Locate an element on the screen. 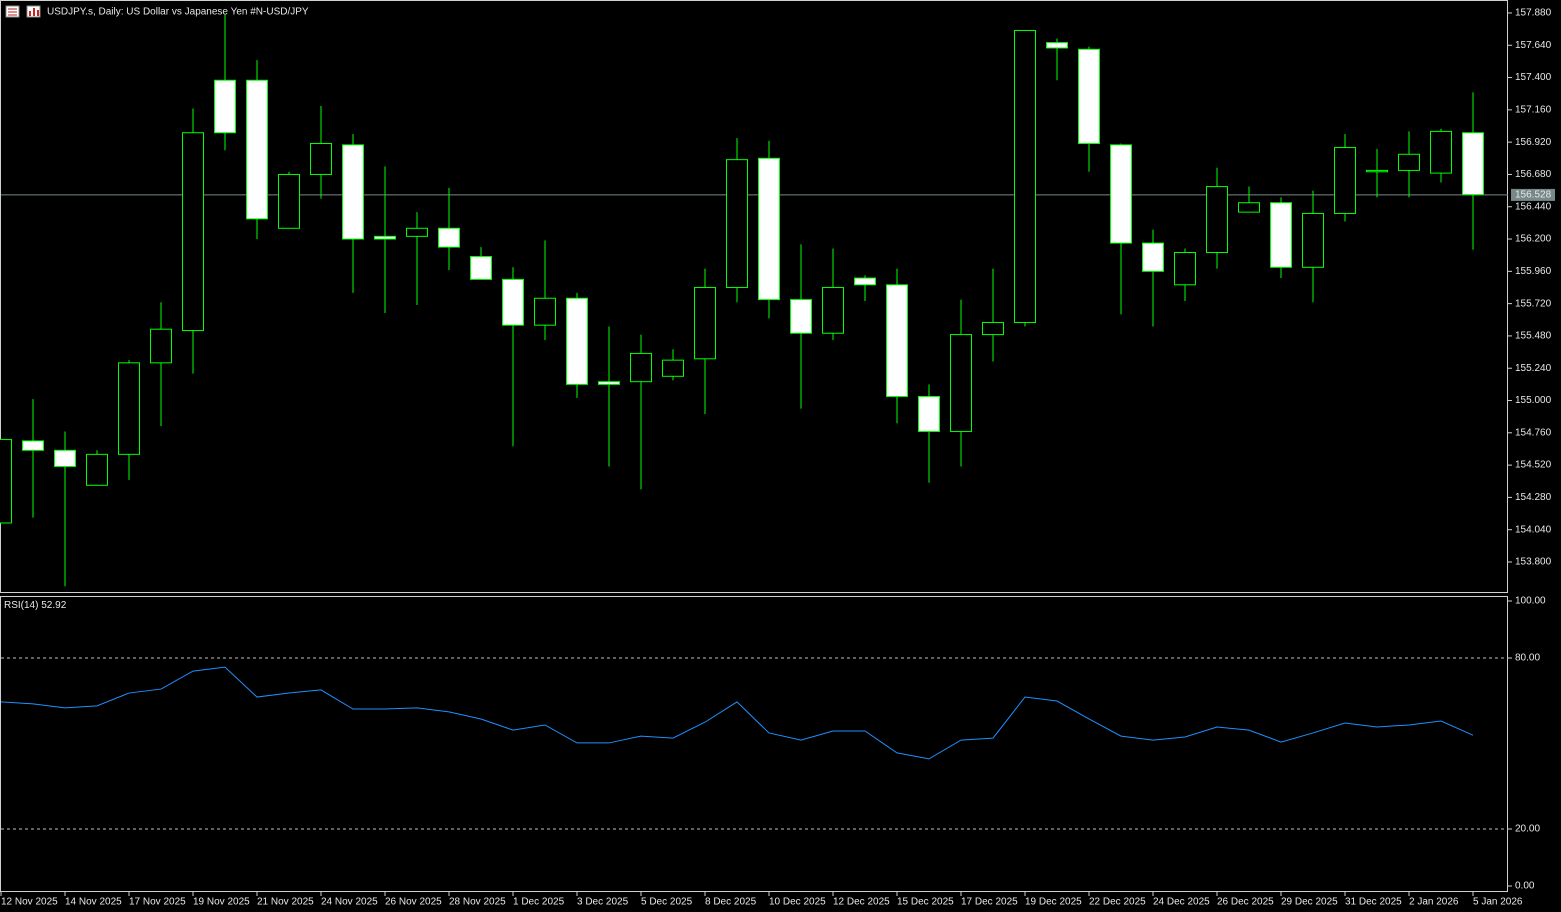 Image resolution: width=1561 pixels, height=912 pixels. x-tick-label: 19 Dec 2025 is located at coordinates (1053, 902).